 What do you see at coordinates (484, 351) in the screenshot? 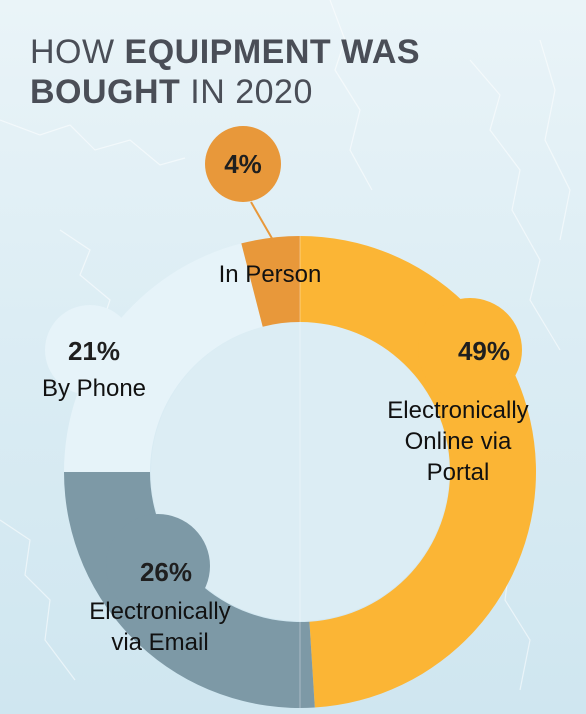
I see `value-label-electronically-online-via-portal: 49%` at bounding box center [484, 351].